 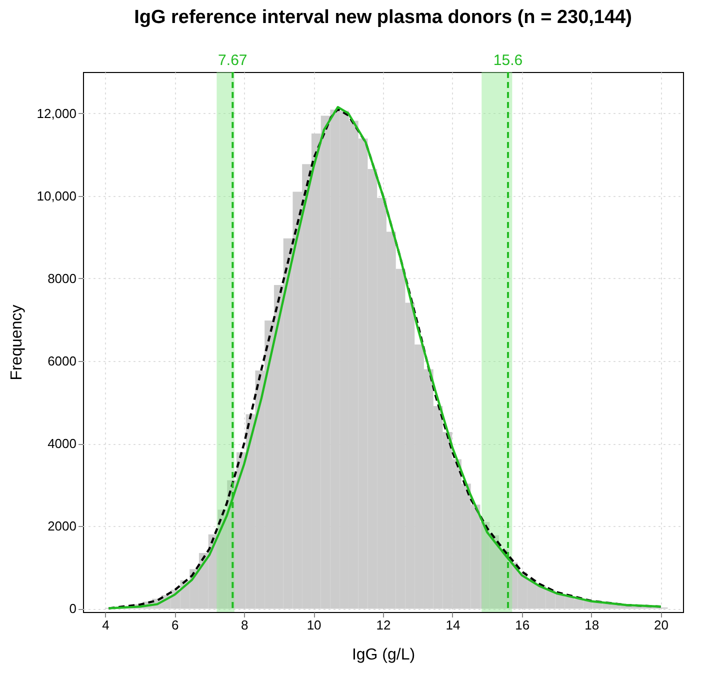 I want to click on y-tick-label: 10,000, so click(x=56, y=196).